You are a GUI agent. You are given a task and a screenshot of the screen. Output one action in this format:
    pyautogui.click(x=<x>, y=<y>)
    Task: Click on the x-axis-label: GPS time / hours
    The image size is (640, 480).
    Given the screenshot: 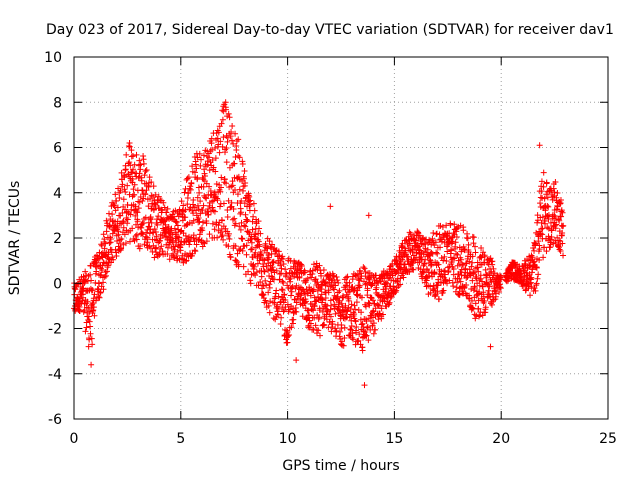 What is the action you would take?
    pyautogui.click(x=340, y=466)
    